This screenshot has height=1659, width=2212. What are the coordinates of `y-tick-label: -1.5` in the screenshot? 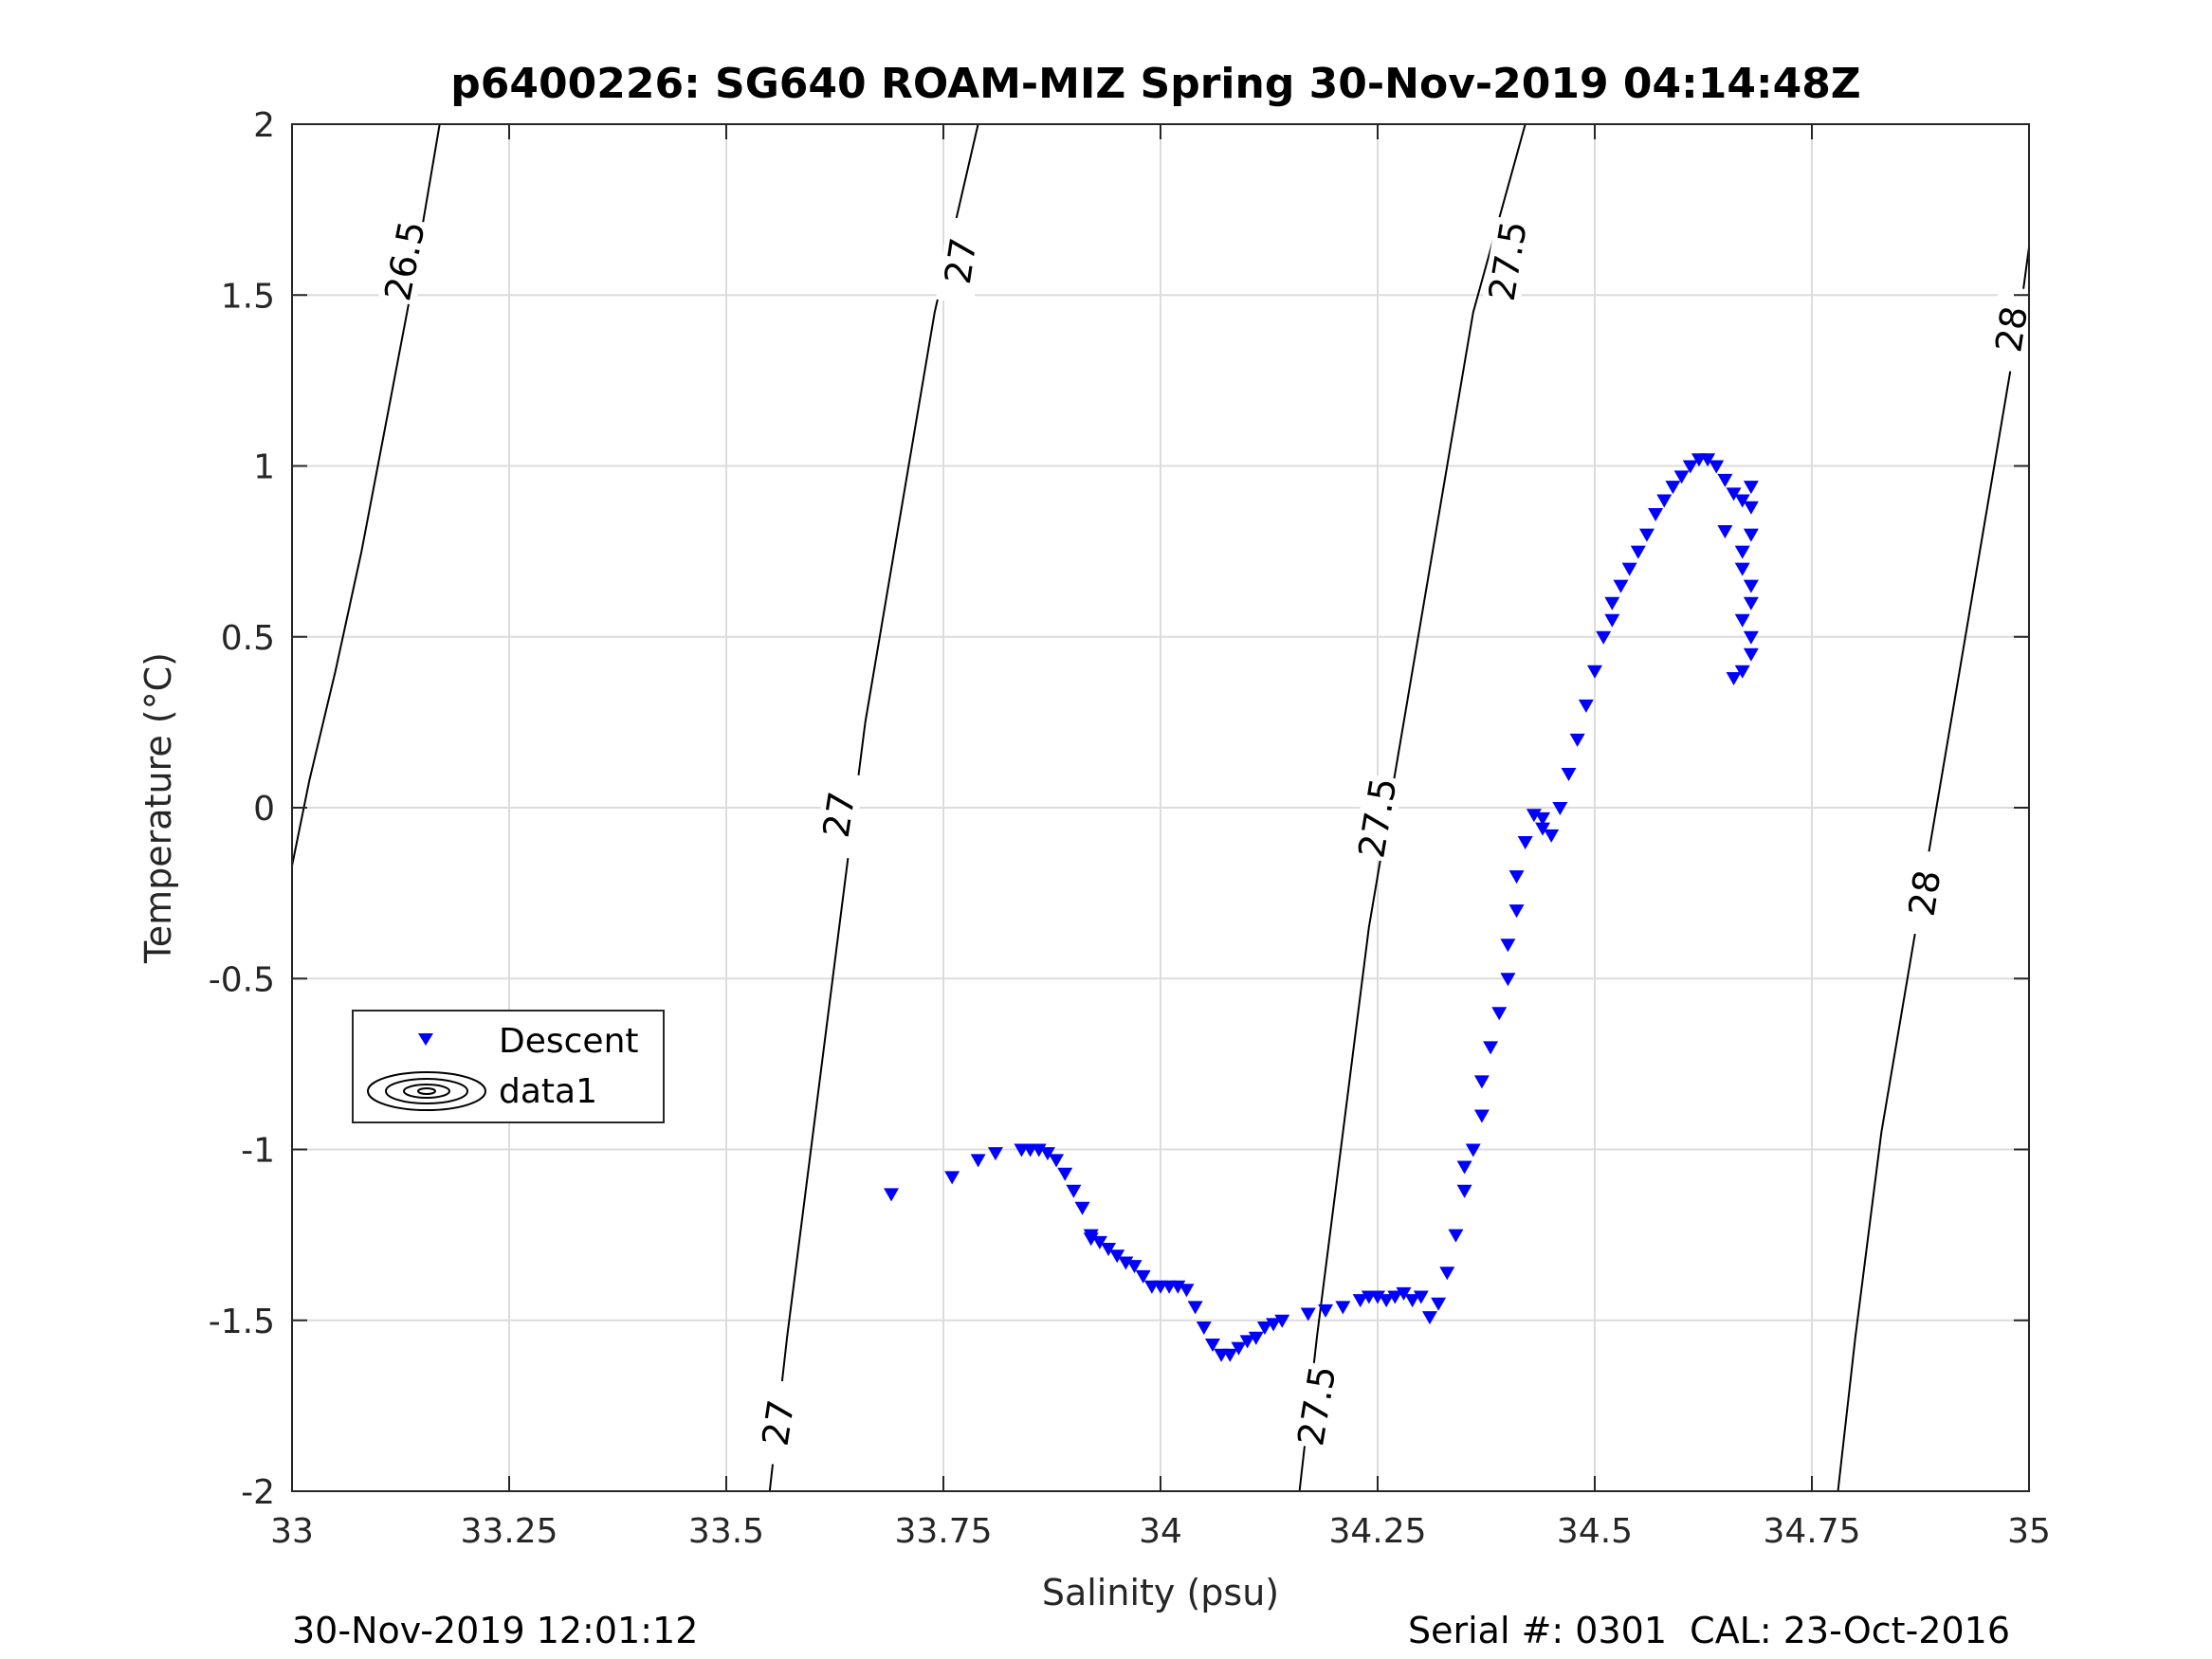 It's located at (242, 1322).